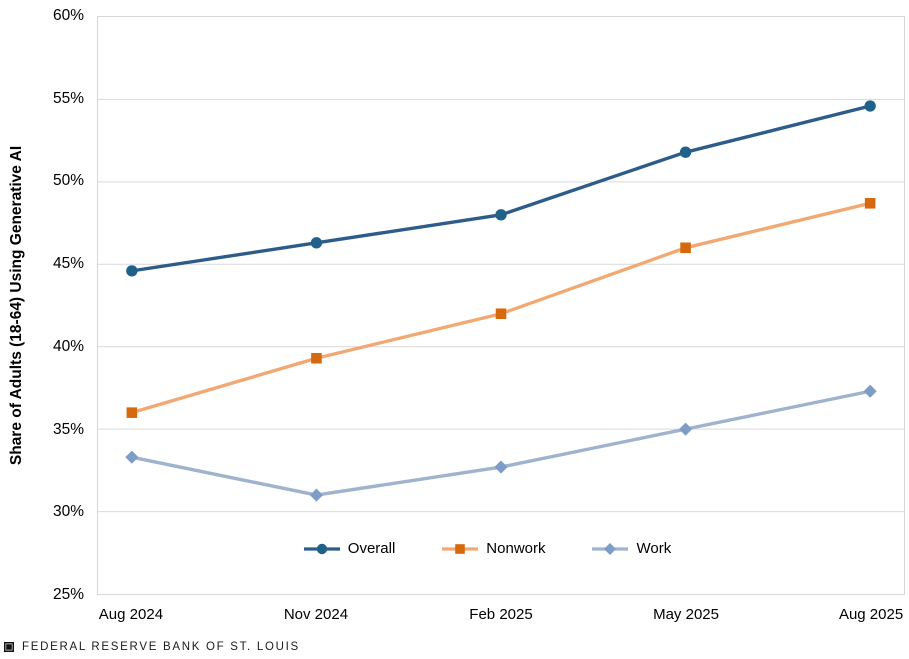 This screenshot has height=659, width=909. I want to click on x-tick-label: May 2025, so click(686, 614).